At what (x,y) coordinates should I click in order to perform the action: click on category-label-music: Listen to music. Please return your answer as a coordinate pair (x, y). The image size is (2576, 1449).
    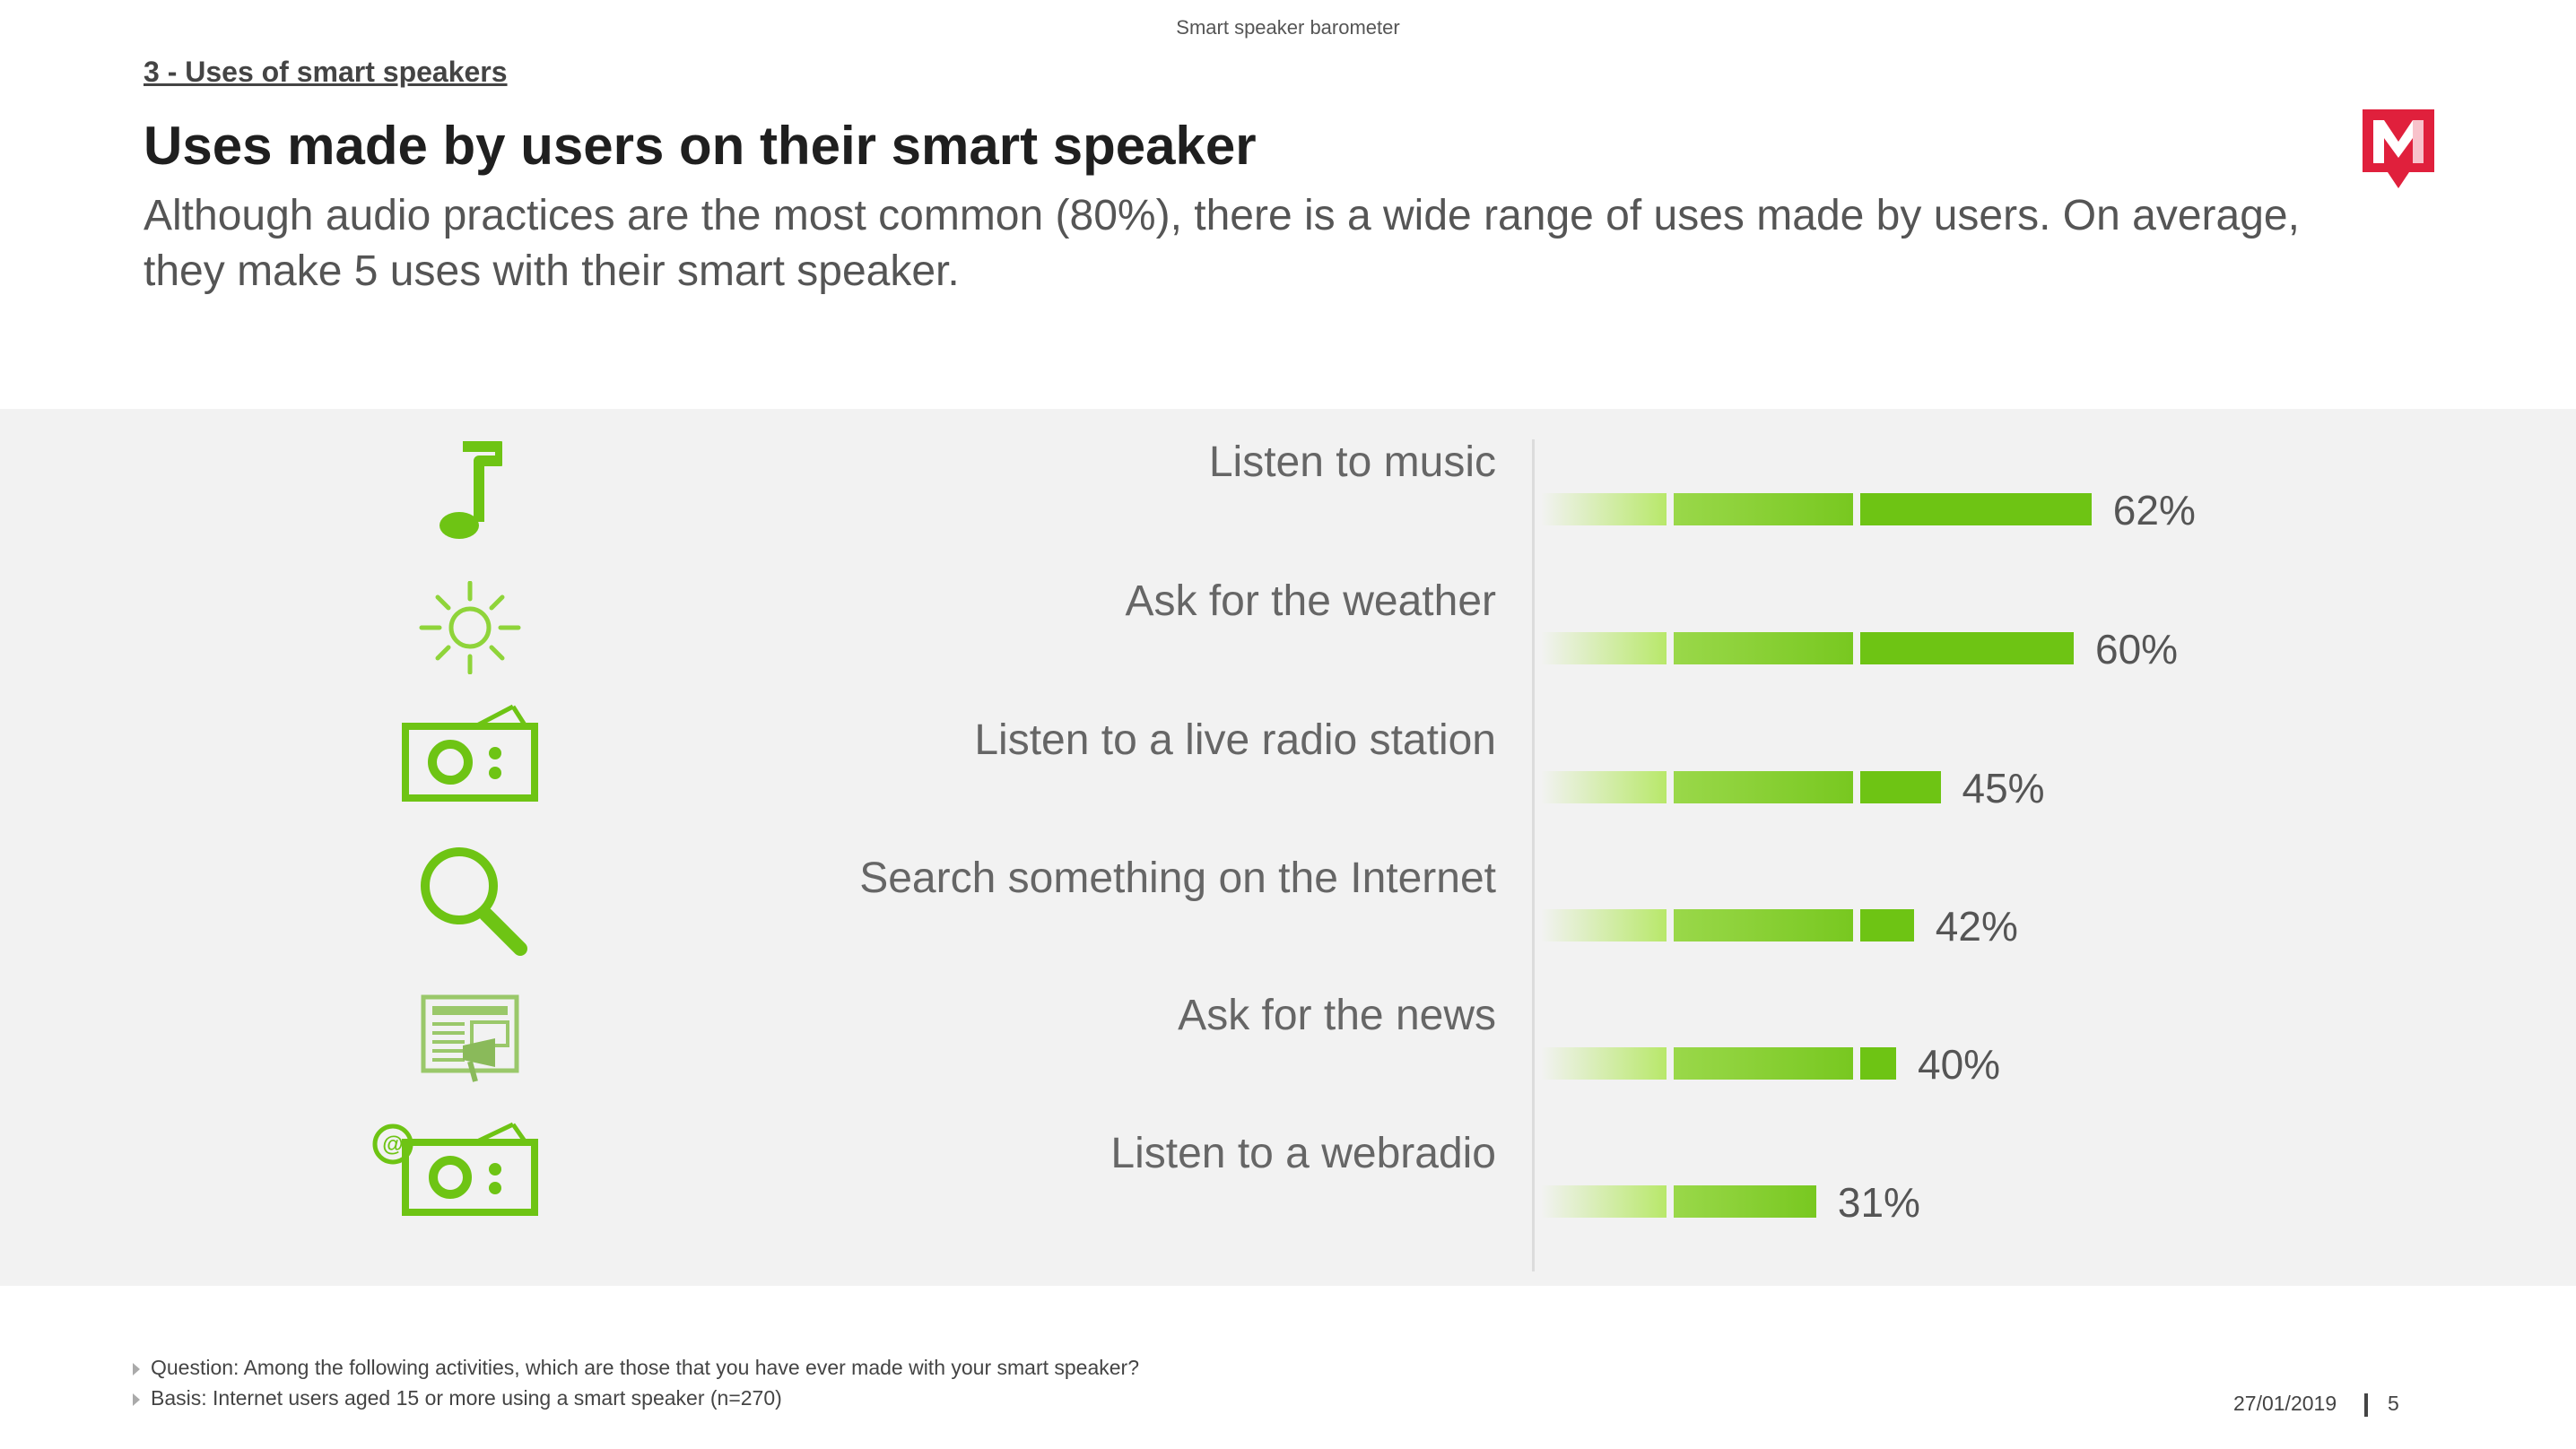
    Looking at the image, I should click on (1352, 462).